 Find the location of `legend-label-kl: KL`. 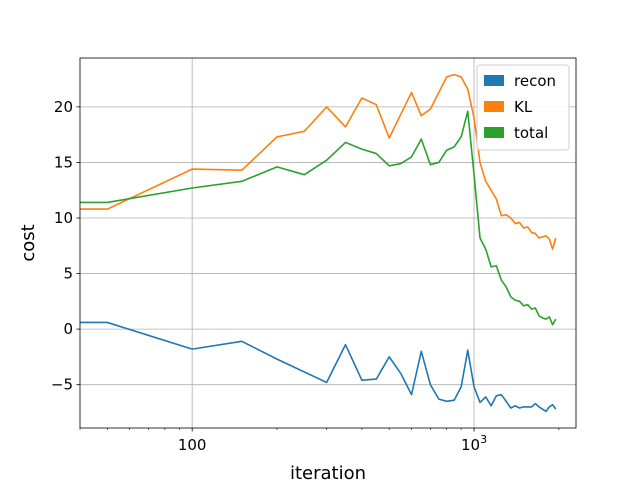

legend-label-kl: KL is located at coordinates (523, 107).